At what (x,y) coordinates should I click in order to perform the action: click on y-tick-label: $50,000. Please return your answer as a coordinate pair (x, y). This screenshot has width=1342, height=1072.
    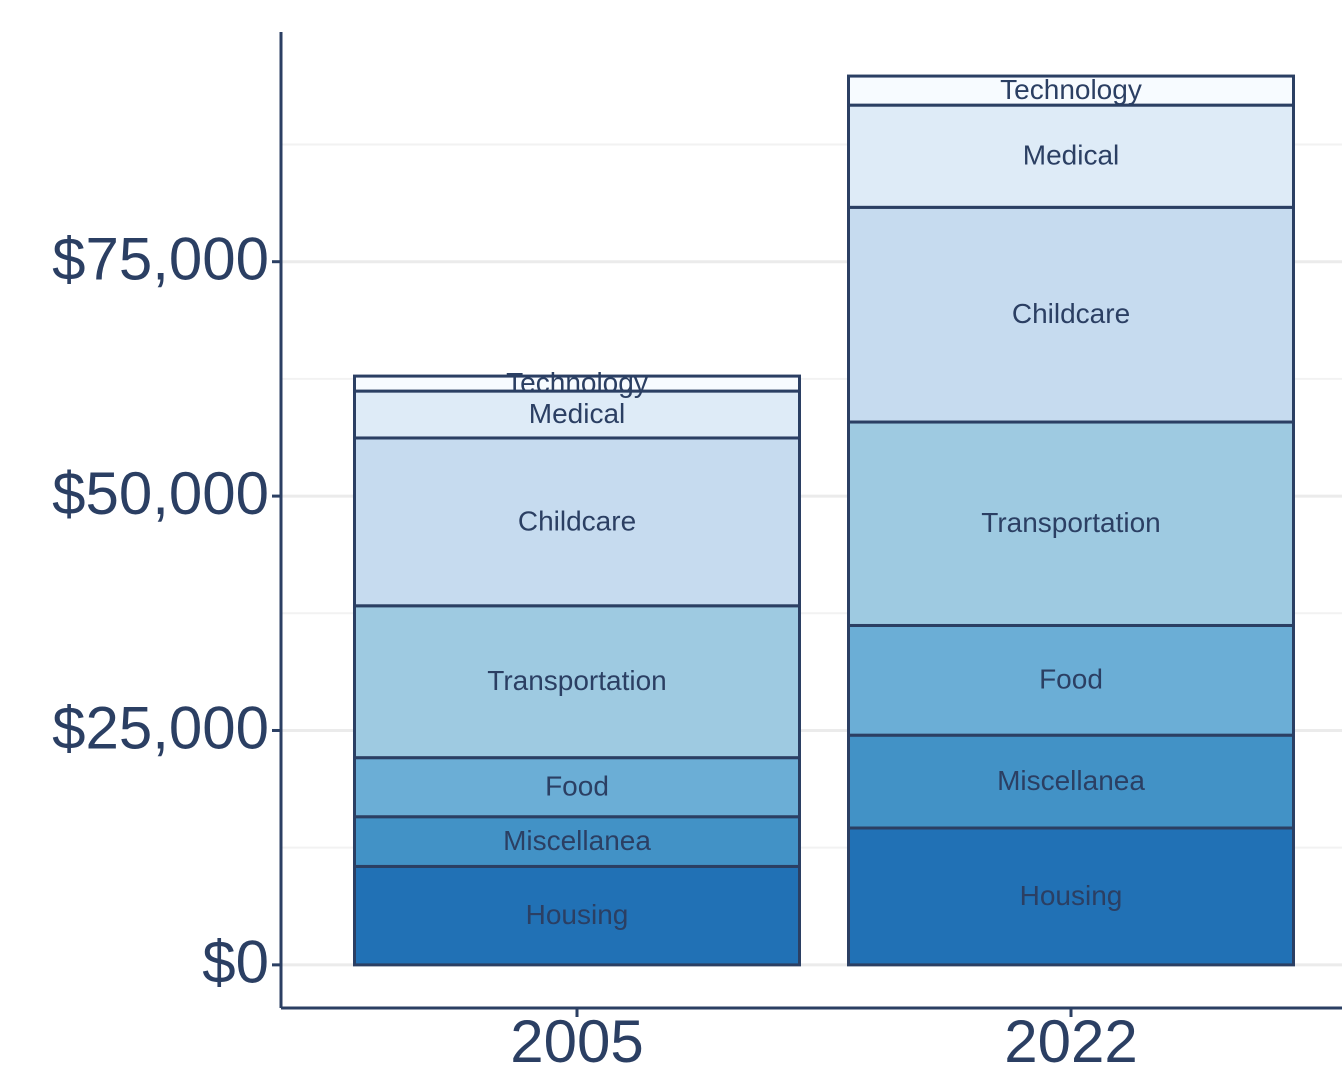
    Looking at the image, I should click on (160, 493).